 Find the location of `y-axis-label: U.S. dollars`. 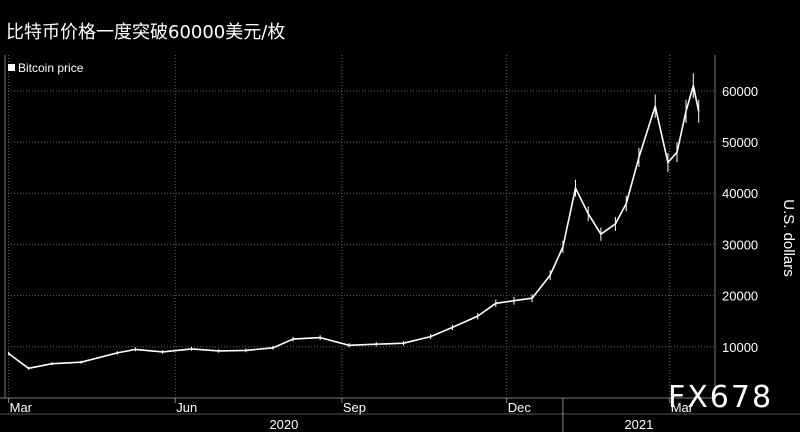

y-axis-label: U.S. dollars is located at coordinates (788, 238).